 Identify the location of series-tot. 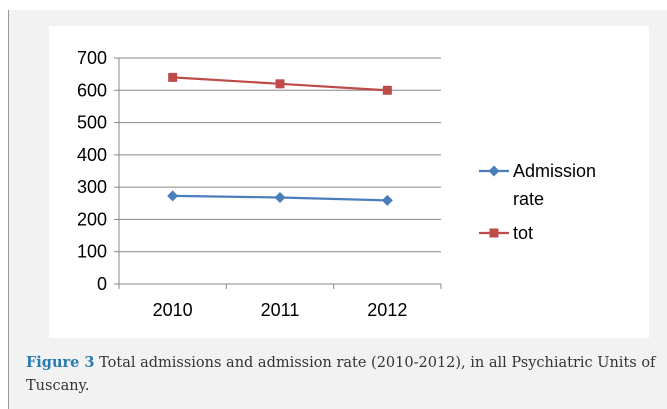
(280, 83).